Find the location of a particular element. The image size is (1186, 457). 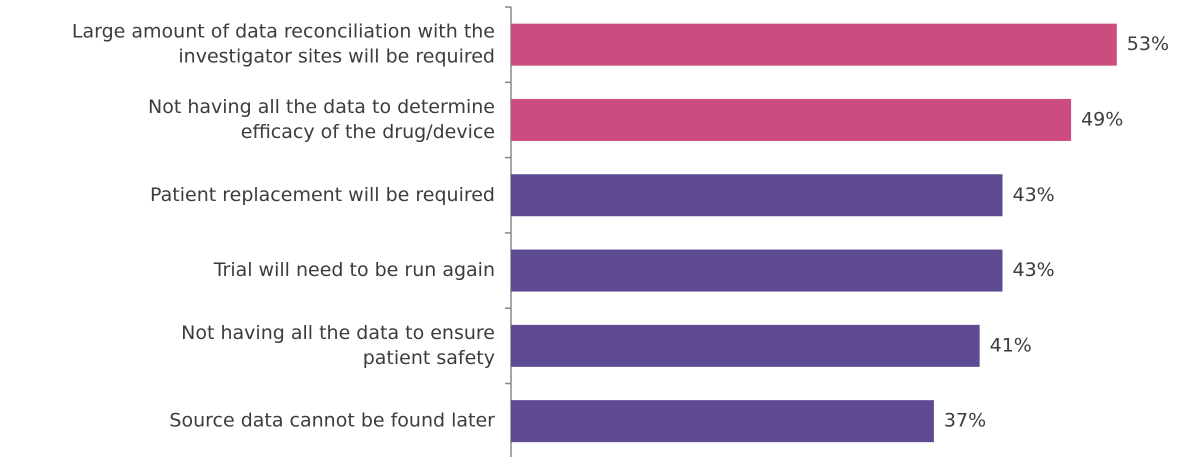

category-label: Patient replacement will be required is located at coordinates (322, 195).